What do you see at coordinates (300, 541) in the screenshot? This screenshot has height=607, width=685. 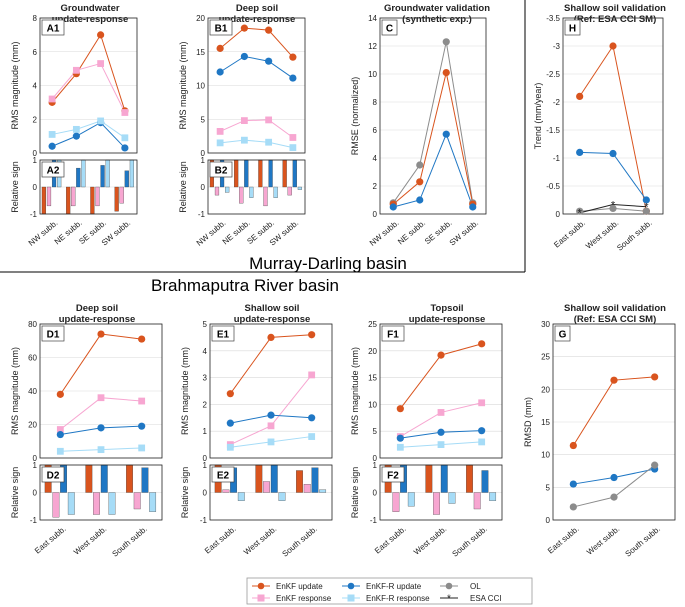 I see `panel-e-xtick-label: South subb.` at bounding box center [300, 541].